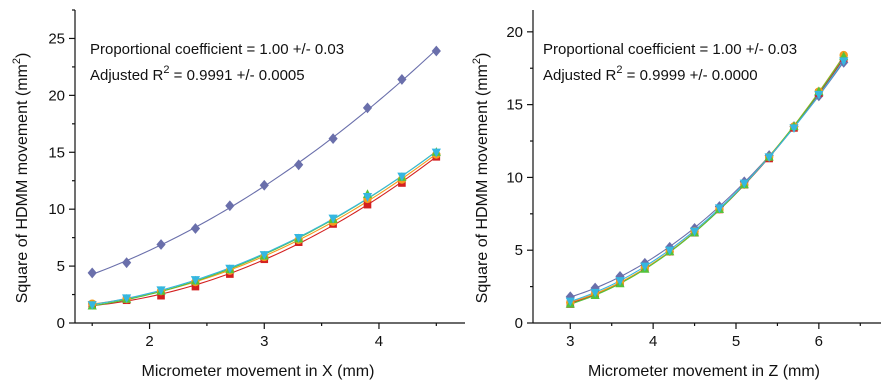  What do you see at coordinates (217, 49) in the screenshot?
I see `left-annotation-coefficient: Proportional coefficient = 1.00 +/- 0.03` at bounding box center [217, 49].